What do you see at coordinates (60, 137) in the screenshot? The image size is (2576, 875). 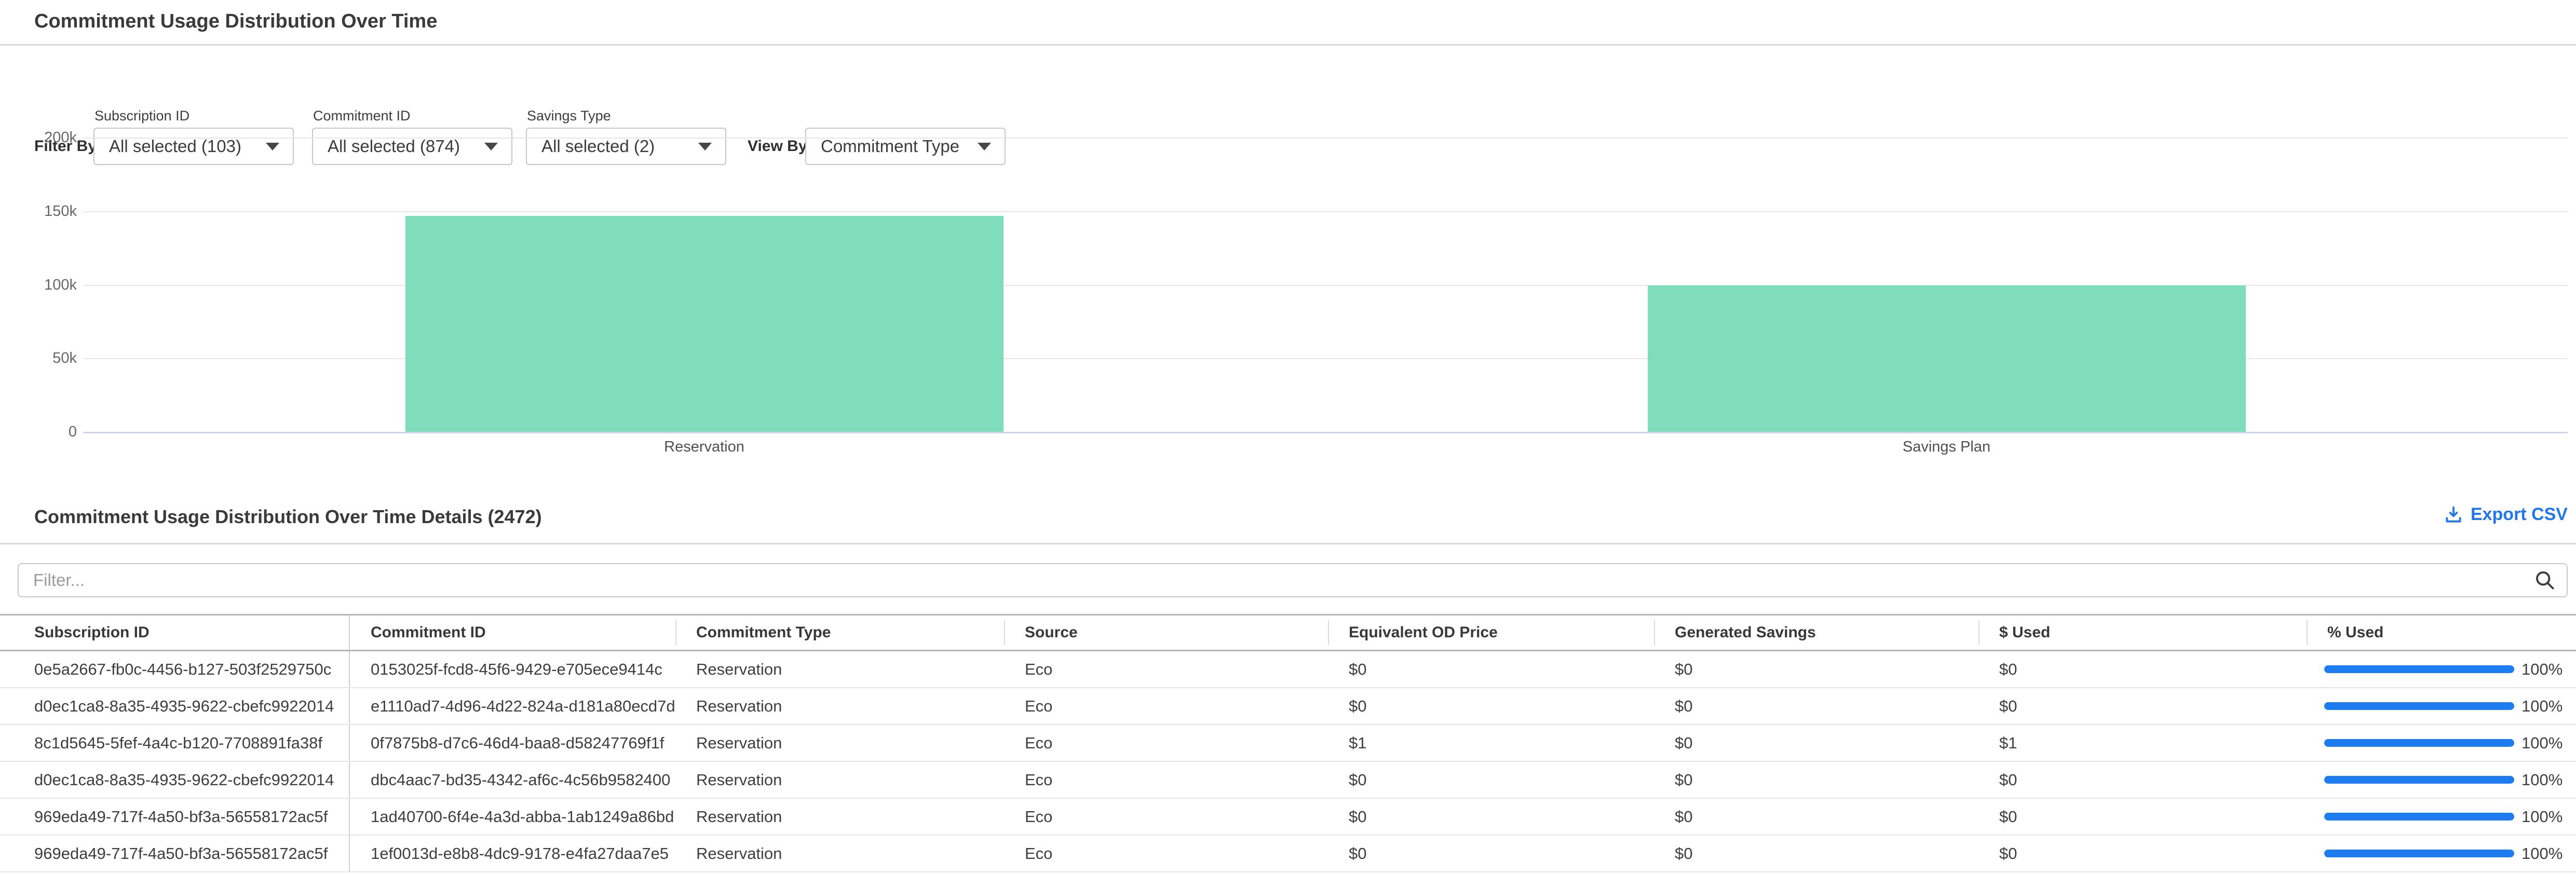 I see `y-axis-tick-label: 200k` at bounding box center [60, 137].